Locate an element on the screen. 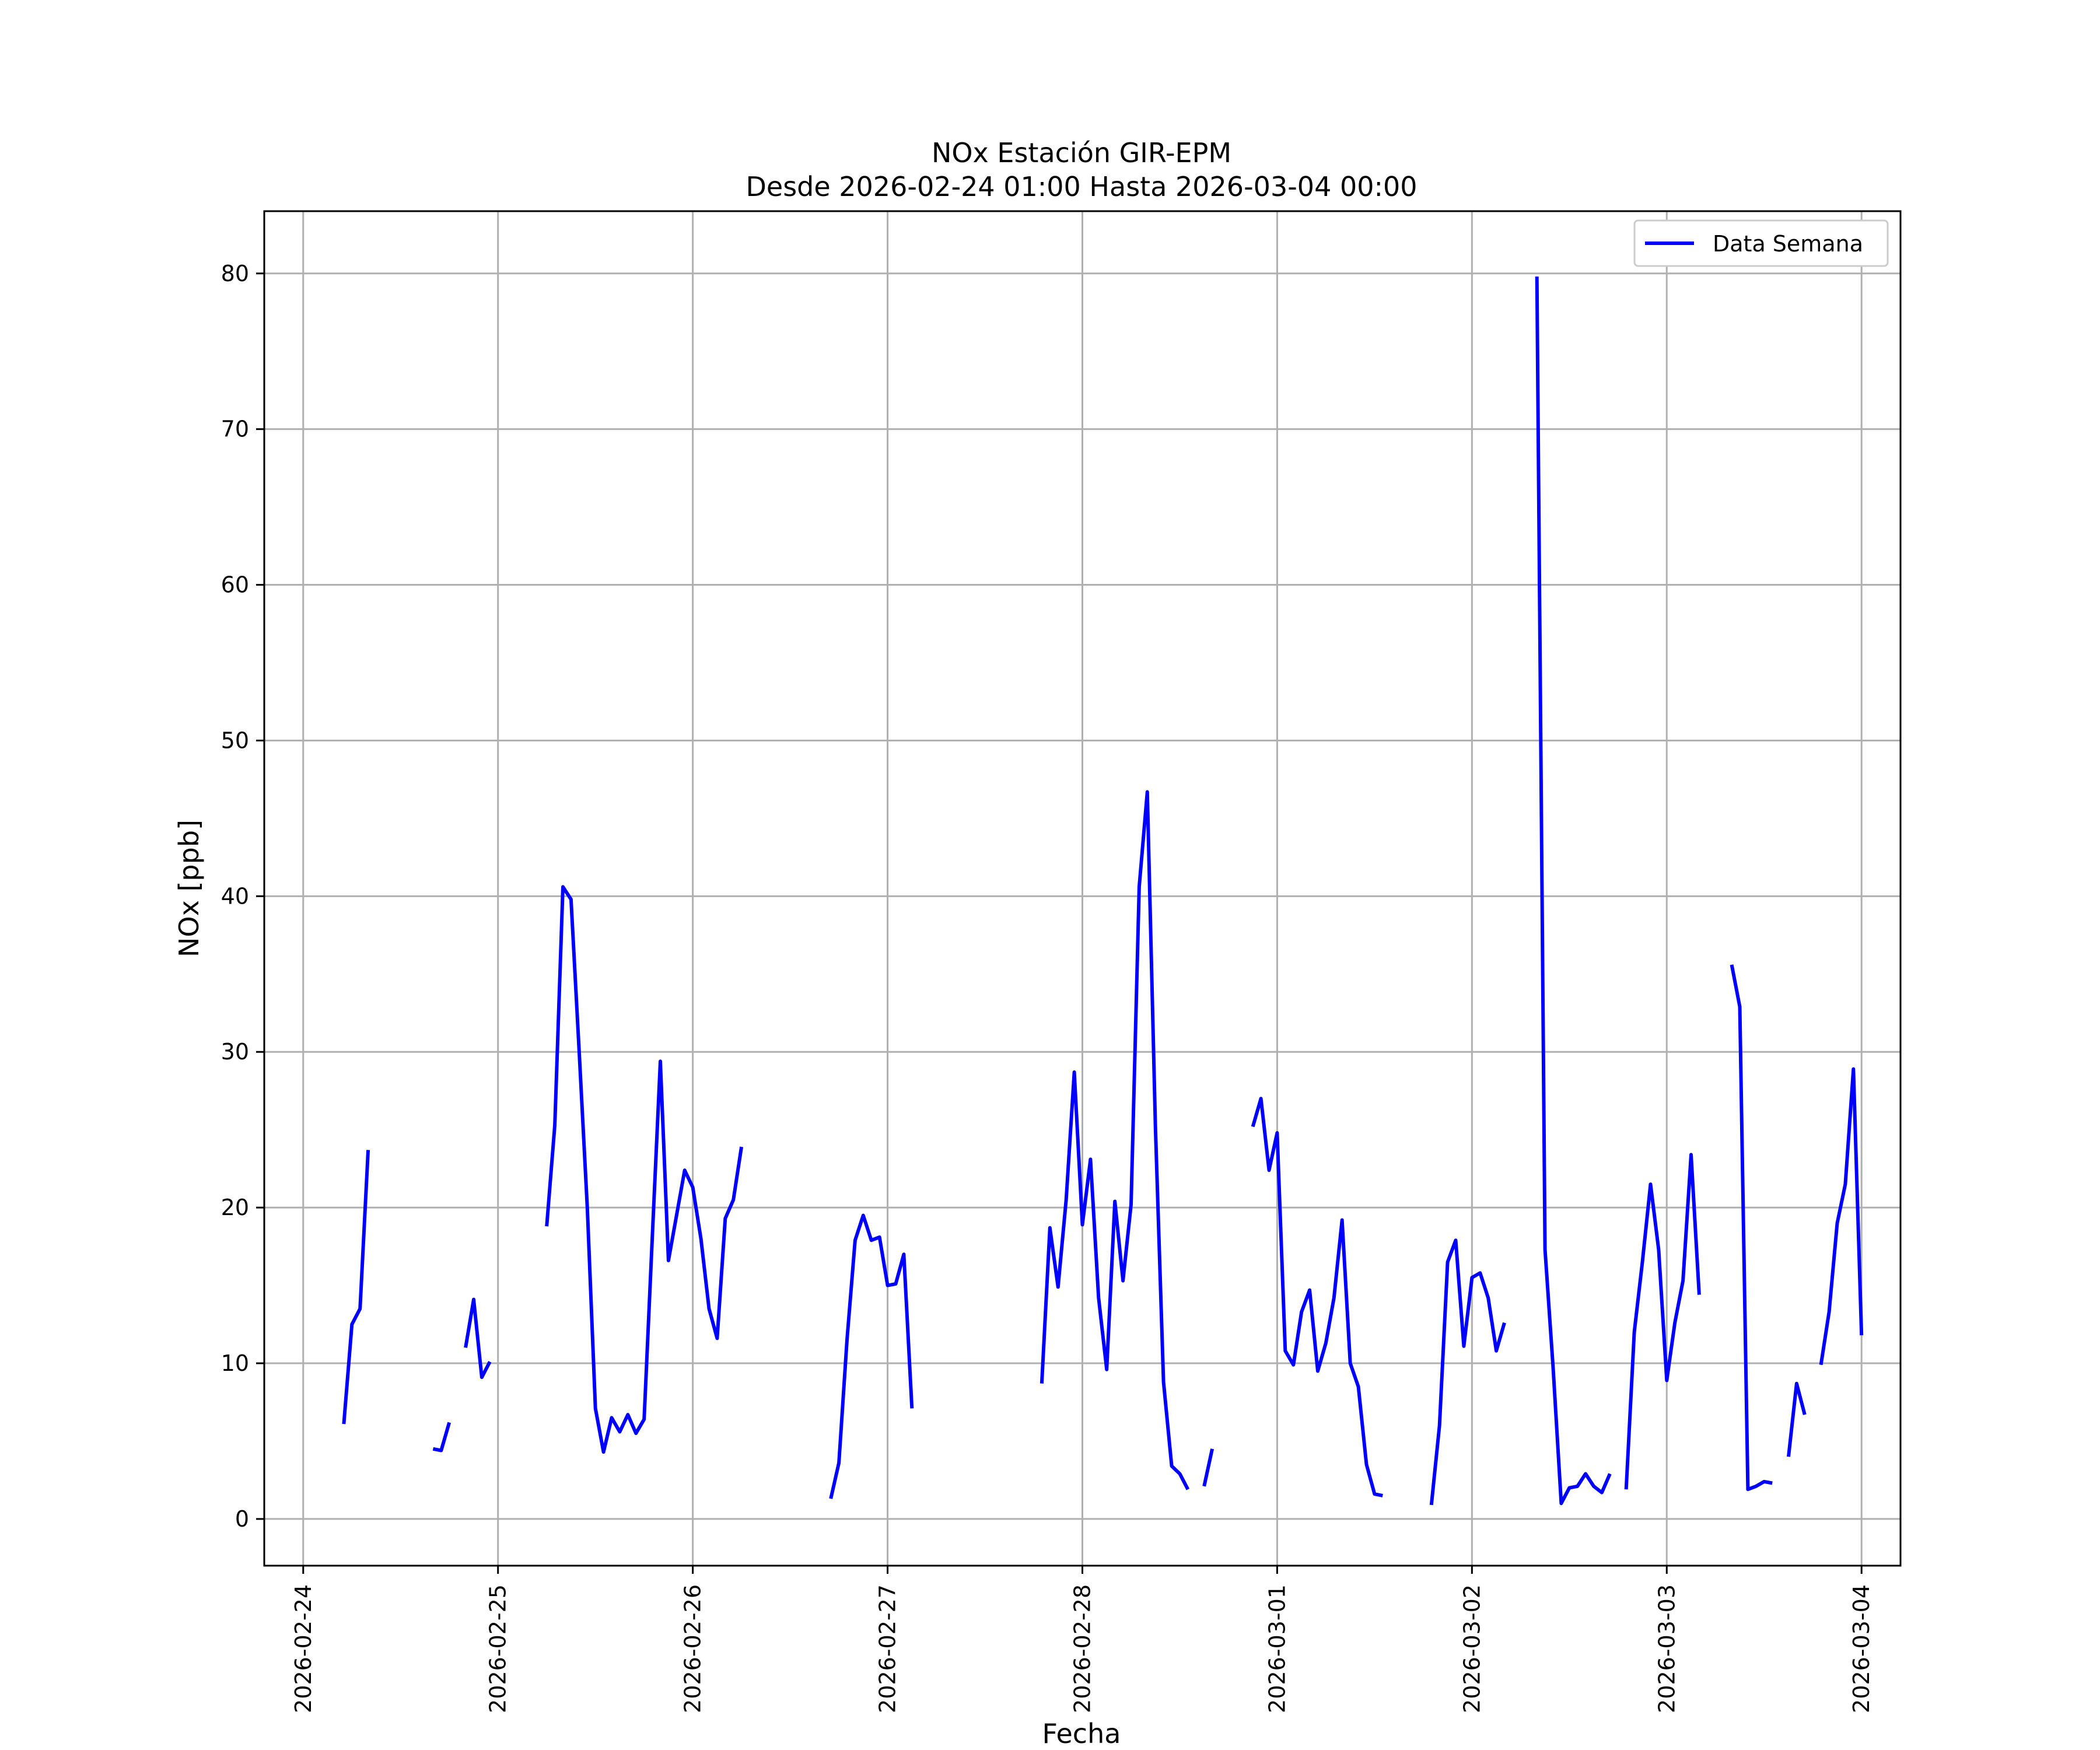  x-tick-label: 2026-02-27 is located at coordinates (888, 1648).